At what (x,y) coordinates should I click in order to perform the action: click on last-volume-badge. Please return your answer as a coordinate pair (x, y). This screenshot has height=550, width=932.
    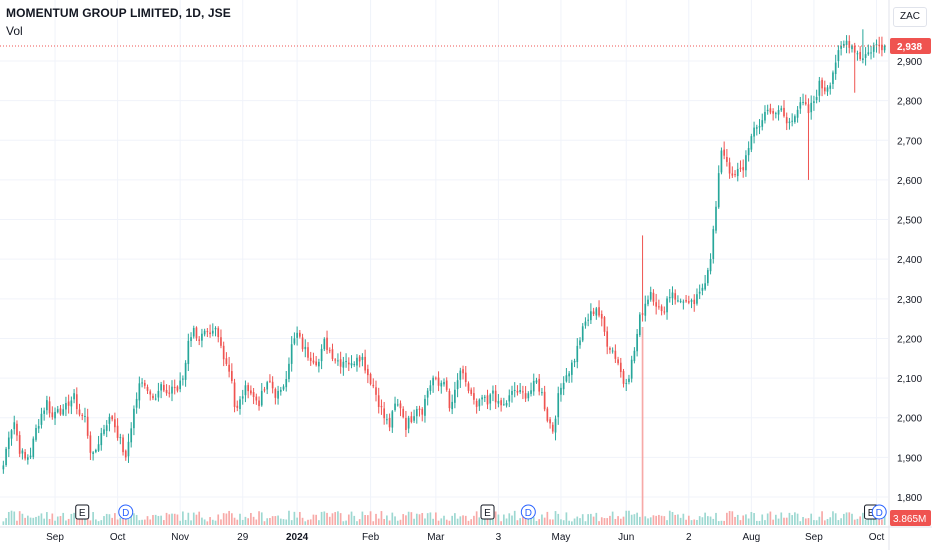
    Looking at the image, I should click on (910, 518).